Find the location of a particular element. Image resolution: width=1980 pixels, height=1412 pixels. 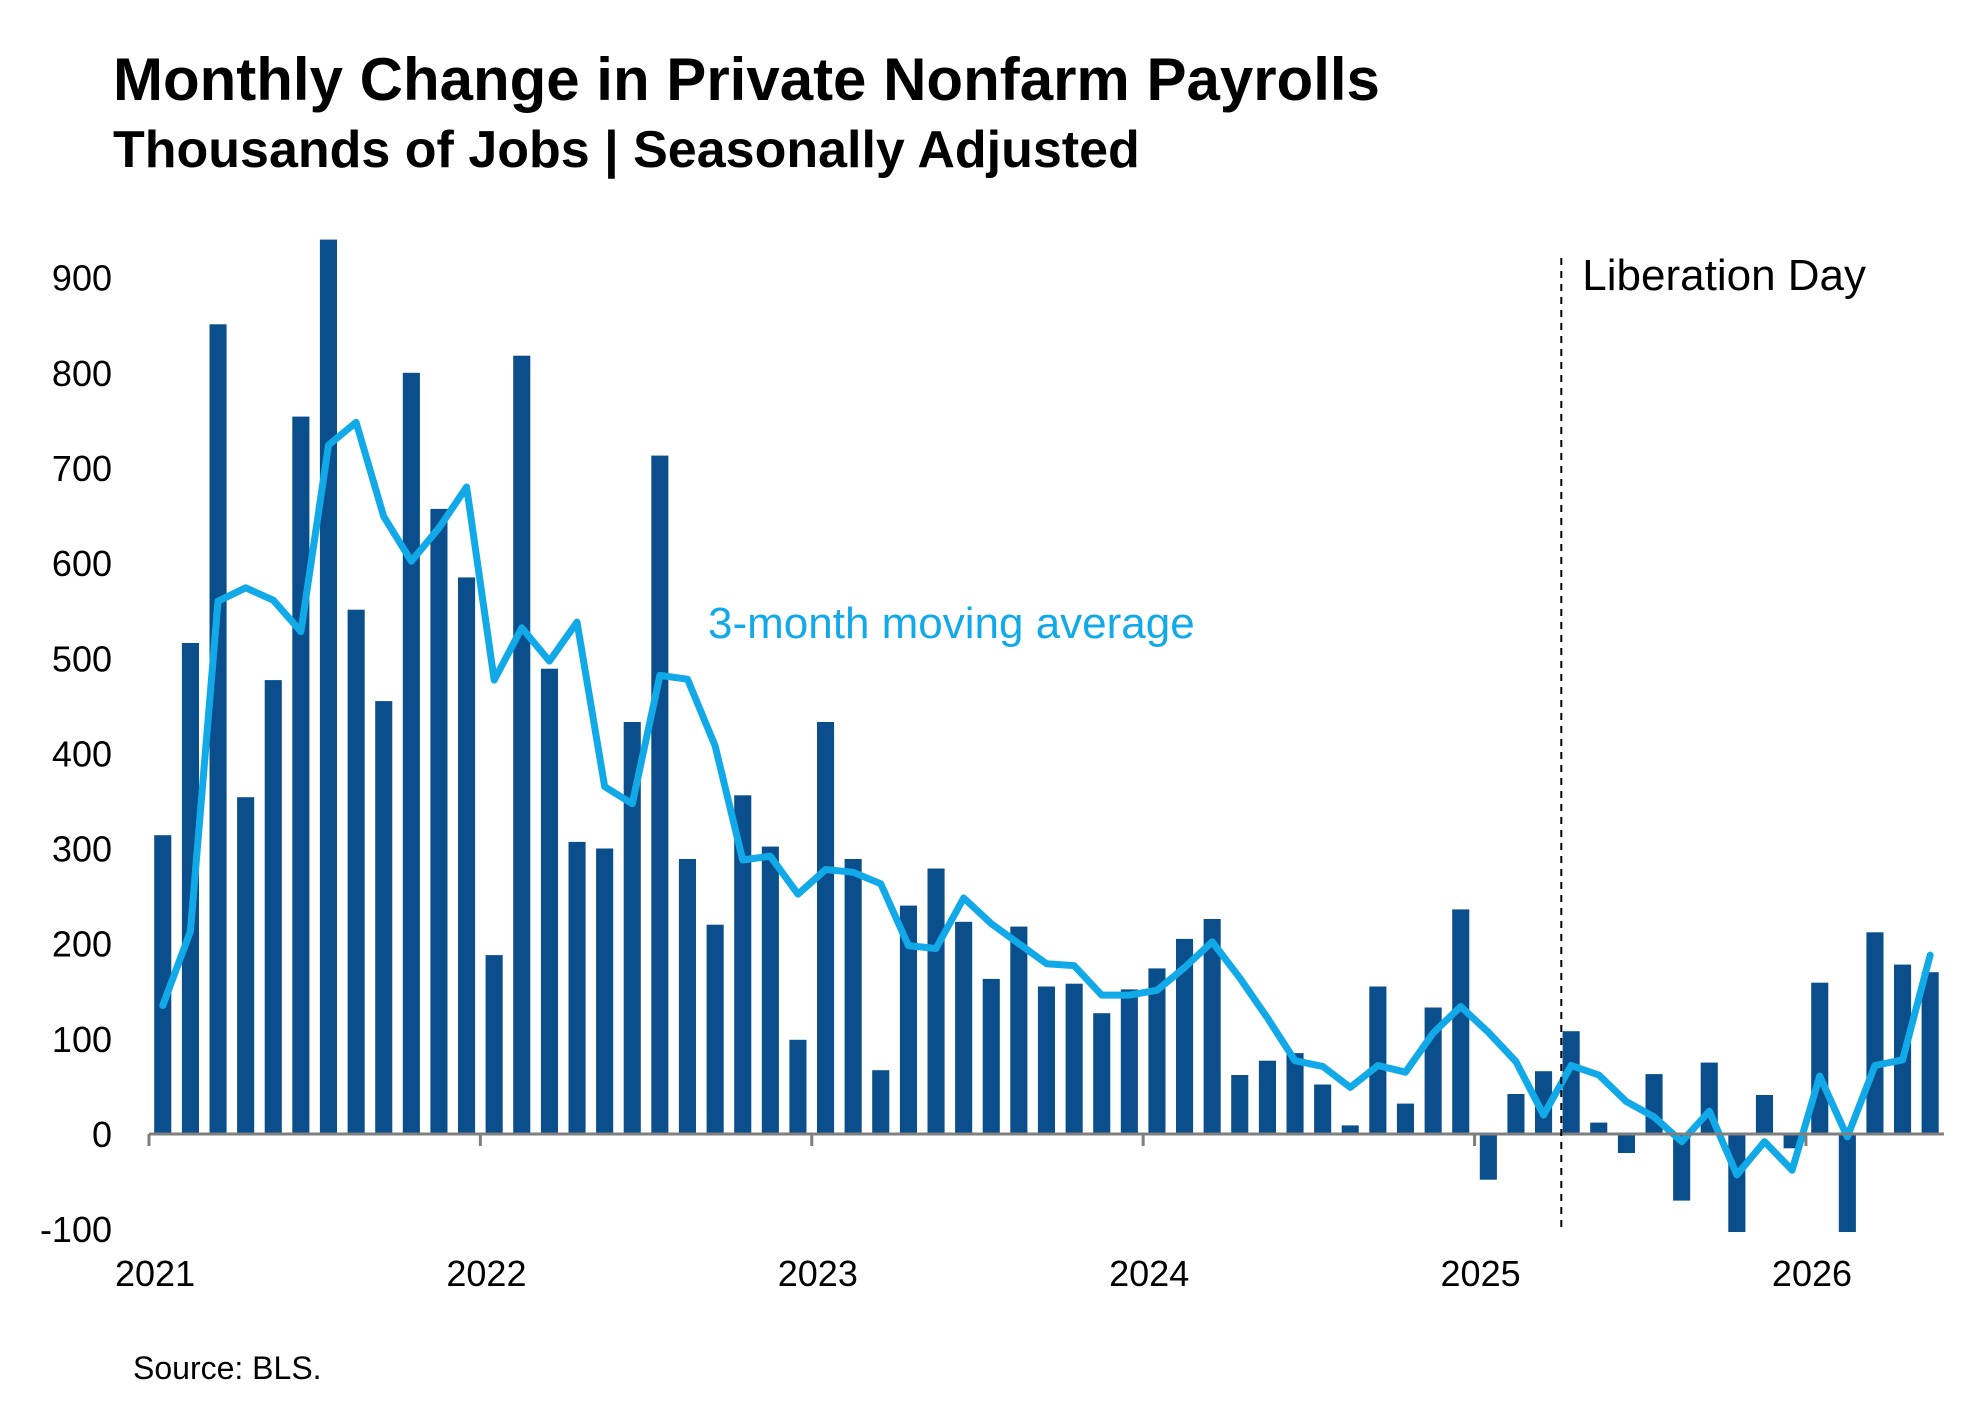

x-tick-label: 2026 is located at coordinates (1812, 1273).